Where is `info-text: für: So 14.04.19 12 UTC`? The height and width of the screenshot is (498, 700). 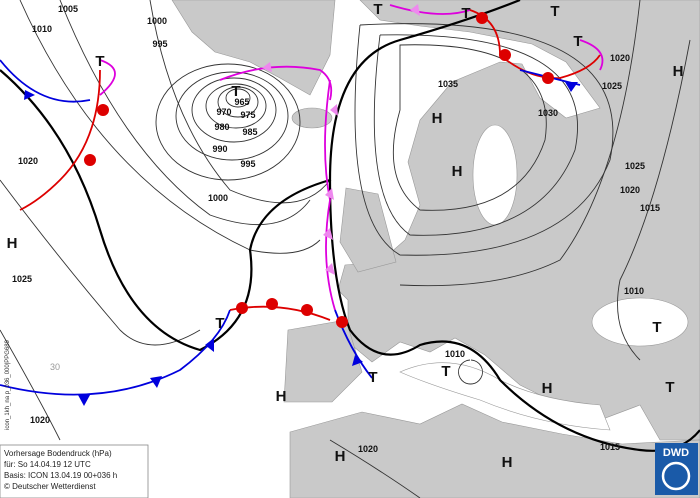
info-text: für: So 14.04.19 12 UTC is located at coordinates (47, 464).